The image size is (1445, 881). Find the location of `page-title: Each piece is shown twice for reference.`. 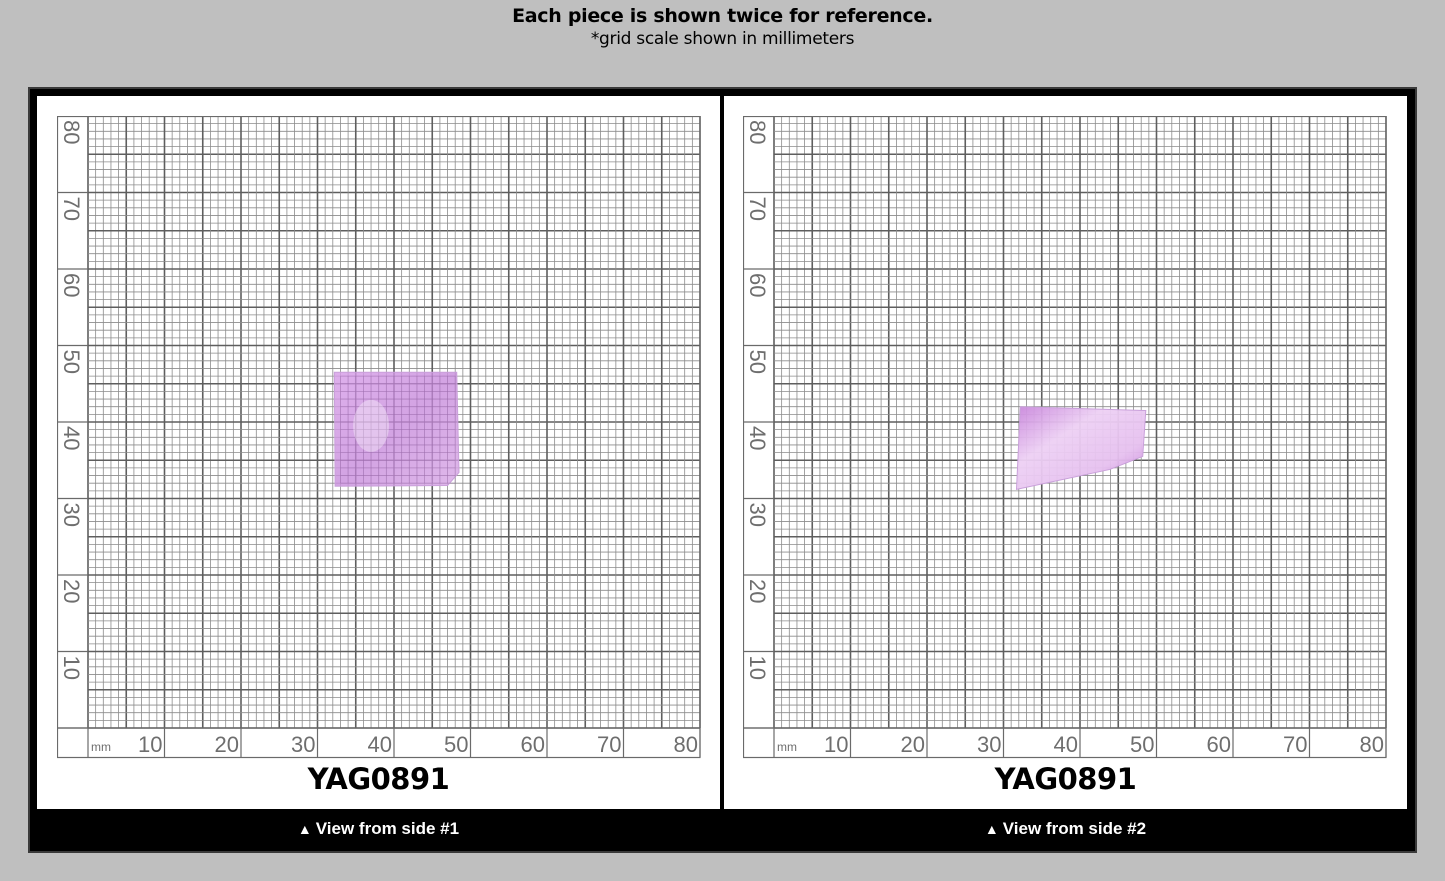

page-title: Each piece is shown twice for reference. is located at coordinates (722, 16).